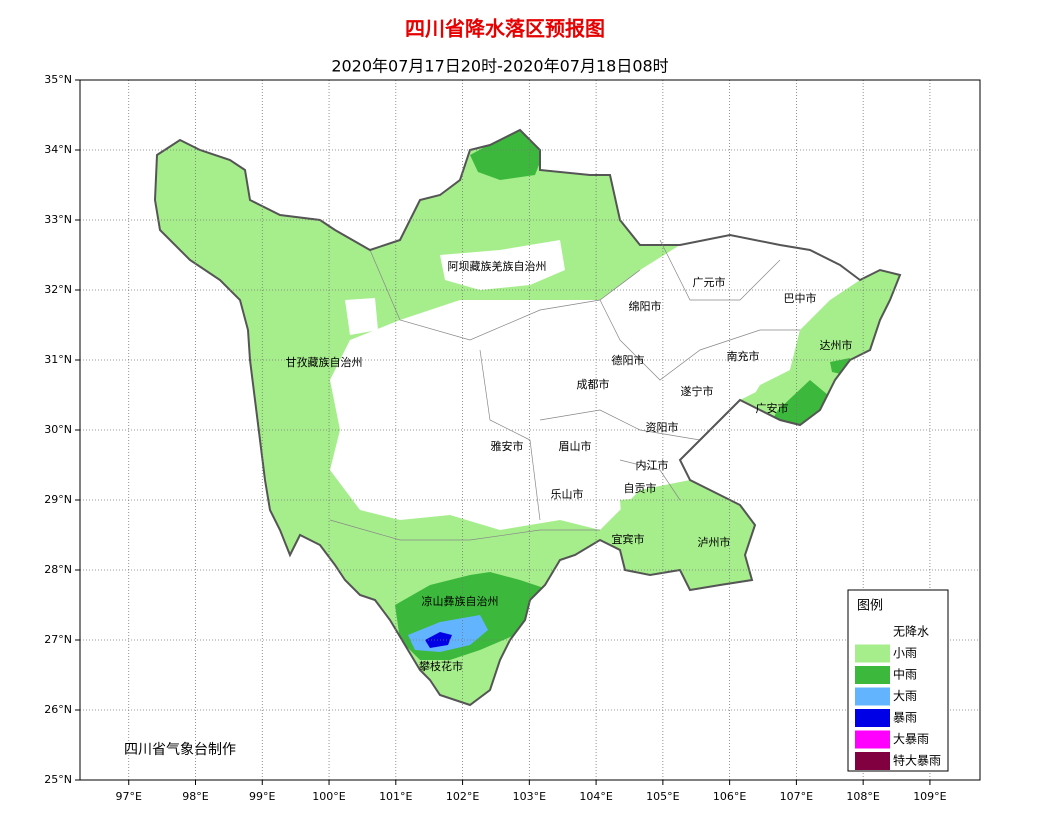 This screenshot has width=1056, height=825. What do you see at coordinates (58, 499) in the screenshot?
I see `y-tick-label: 29°N` at bounding box center [58, 499].